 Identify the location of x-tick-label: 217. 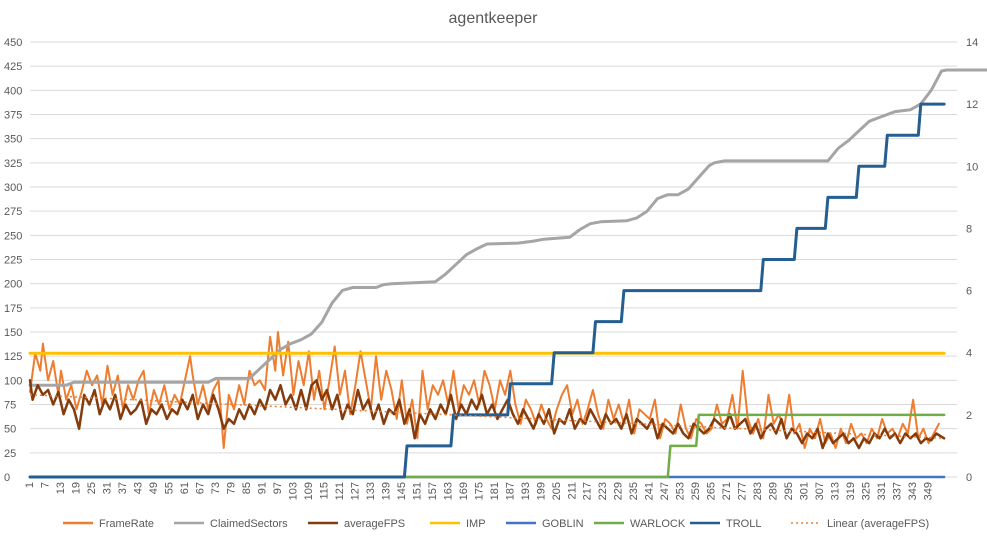
(588, 491).